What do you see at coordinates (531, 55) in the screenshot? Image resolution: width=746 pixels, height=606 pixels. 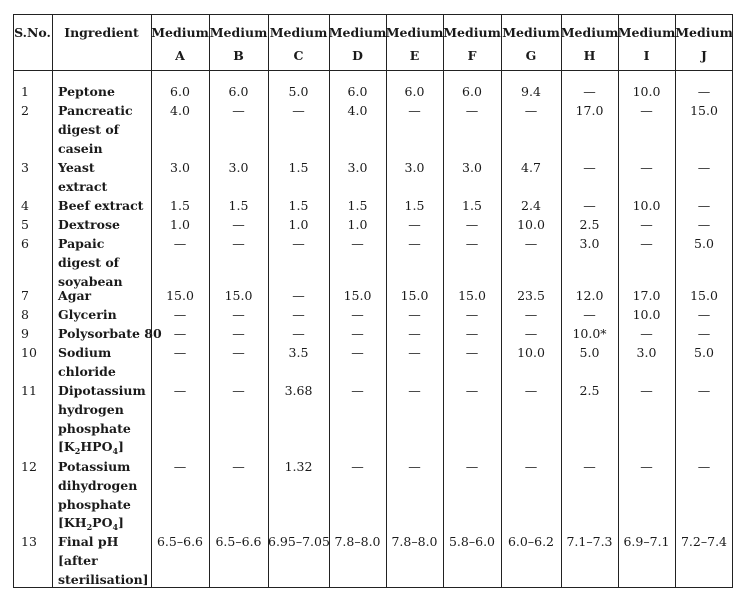 I see `header-medium-letter: G` at bounding box center [531, 55].